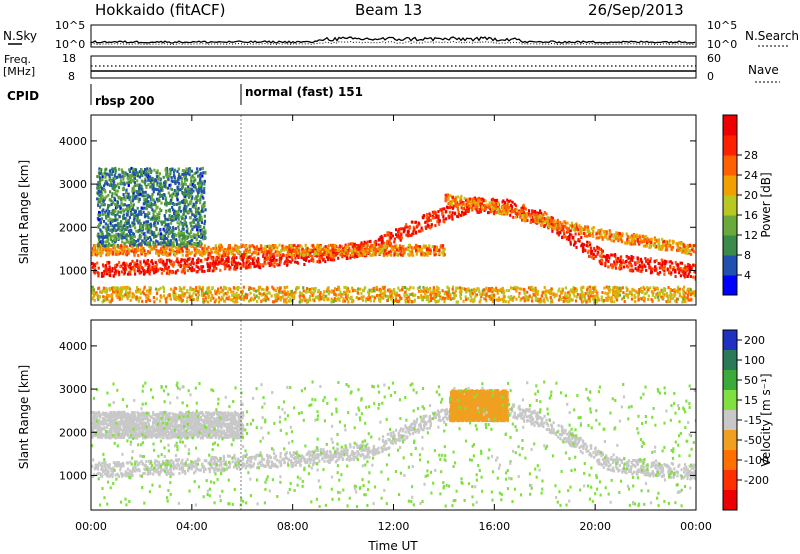 This screenshot has width=800, height=554. What do you see at coordinates (23, 96) in the screenshot?
I see `cpid-label: CPID` at bounding box center [23, 96].